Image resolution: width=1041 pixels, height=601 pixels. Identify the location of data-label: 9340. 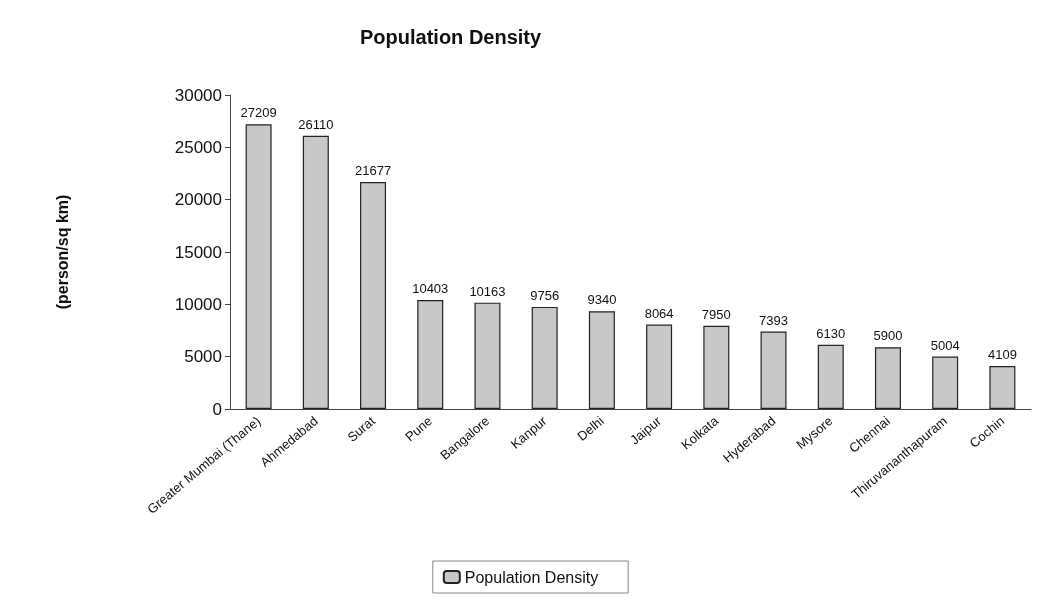
(602, 300).